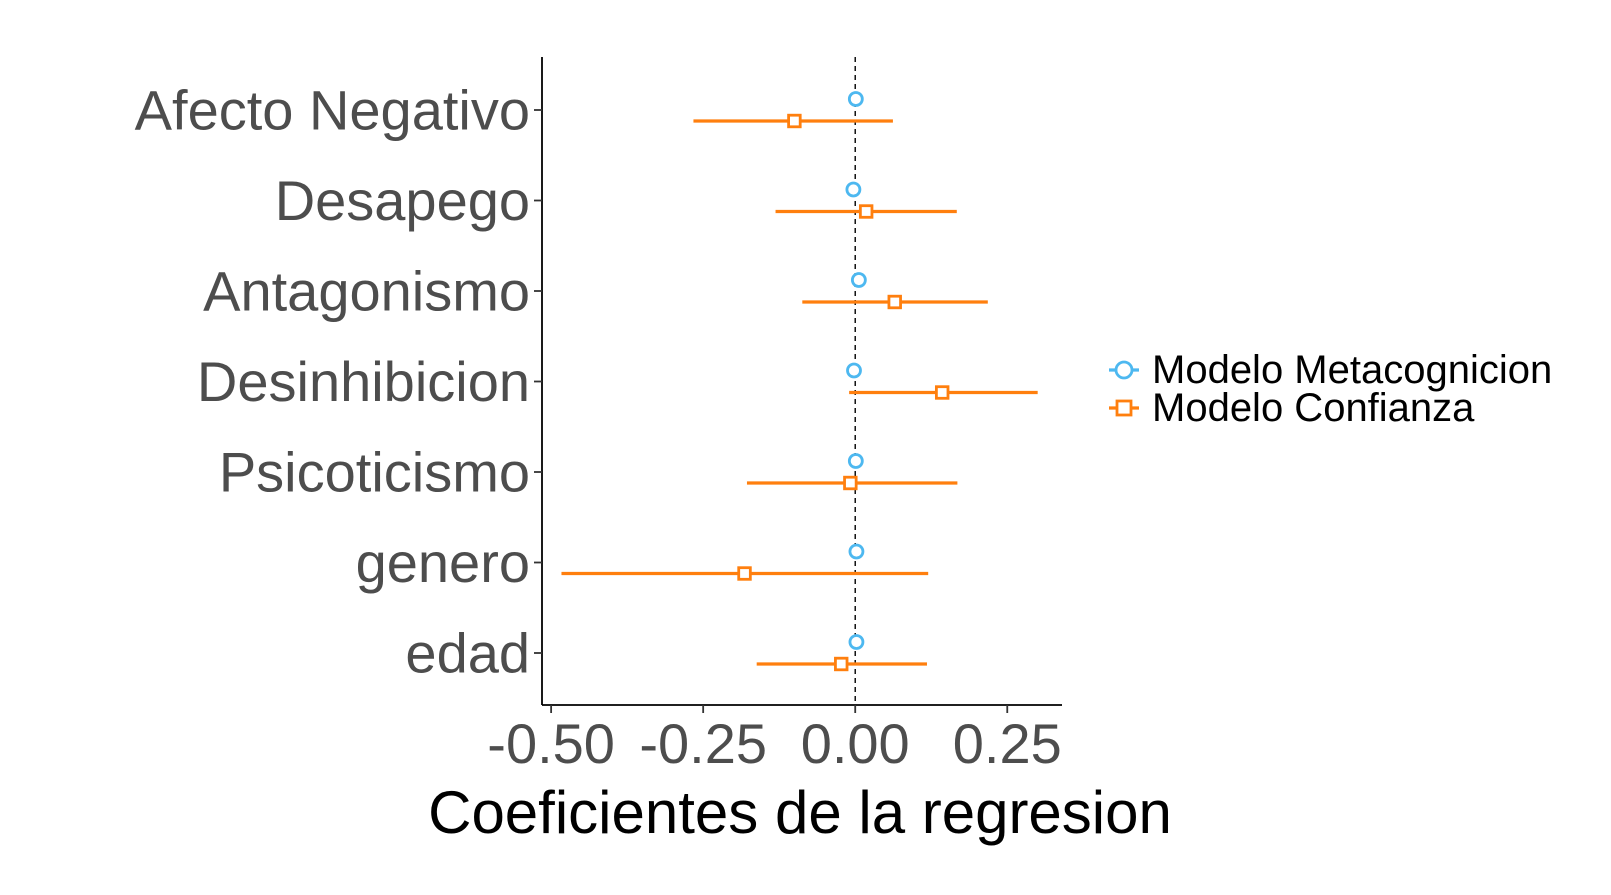 This screenshot has width=1611, height=895. Describe the element at coordinates (1007, 743) in the screenshot. I see `x-tick-label-3: 0.25` at that location.